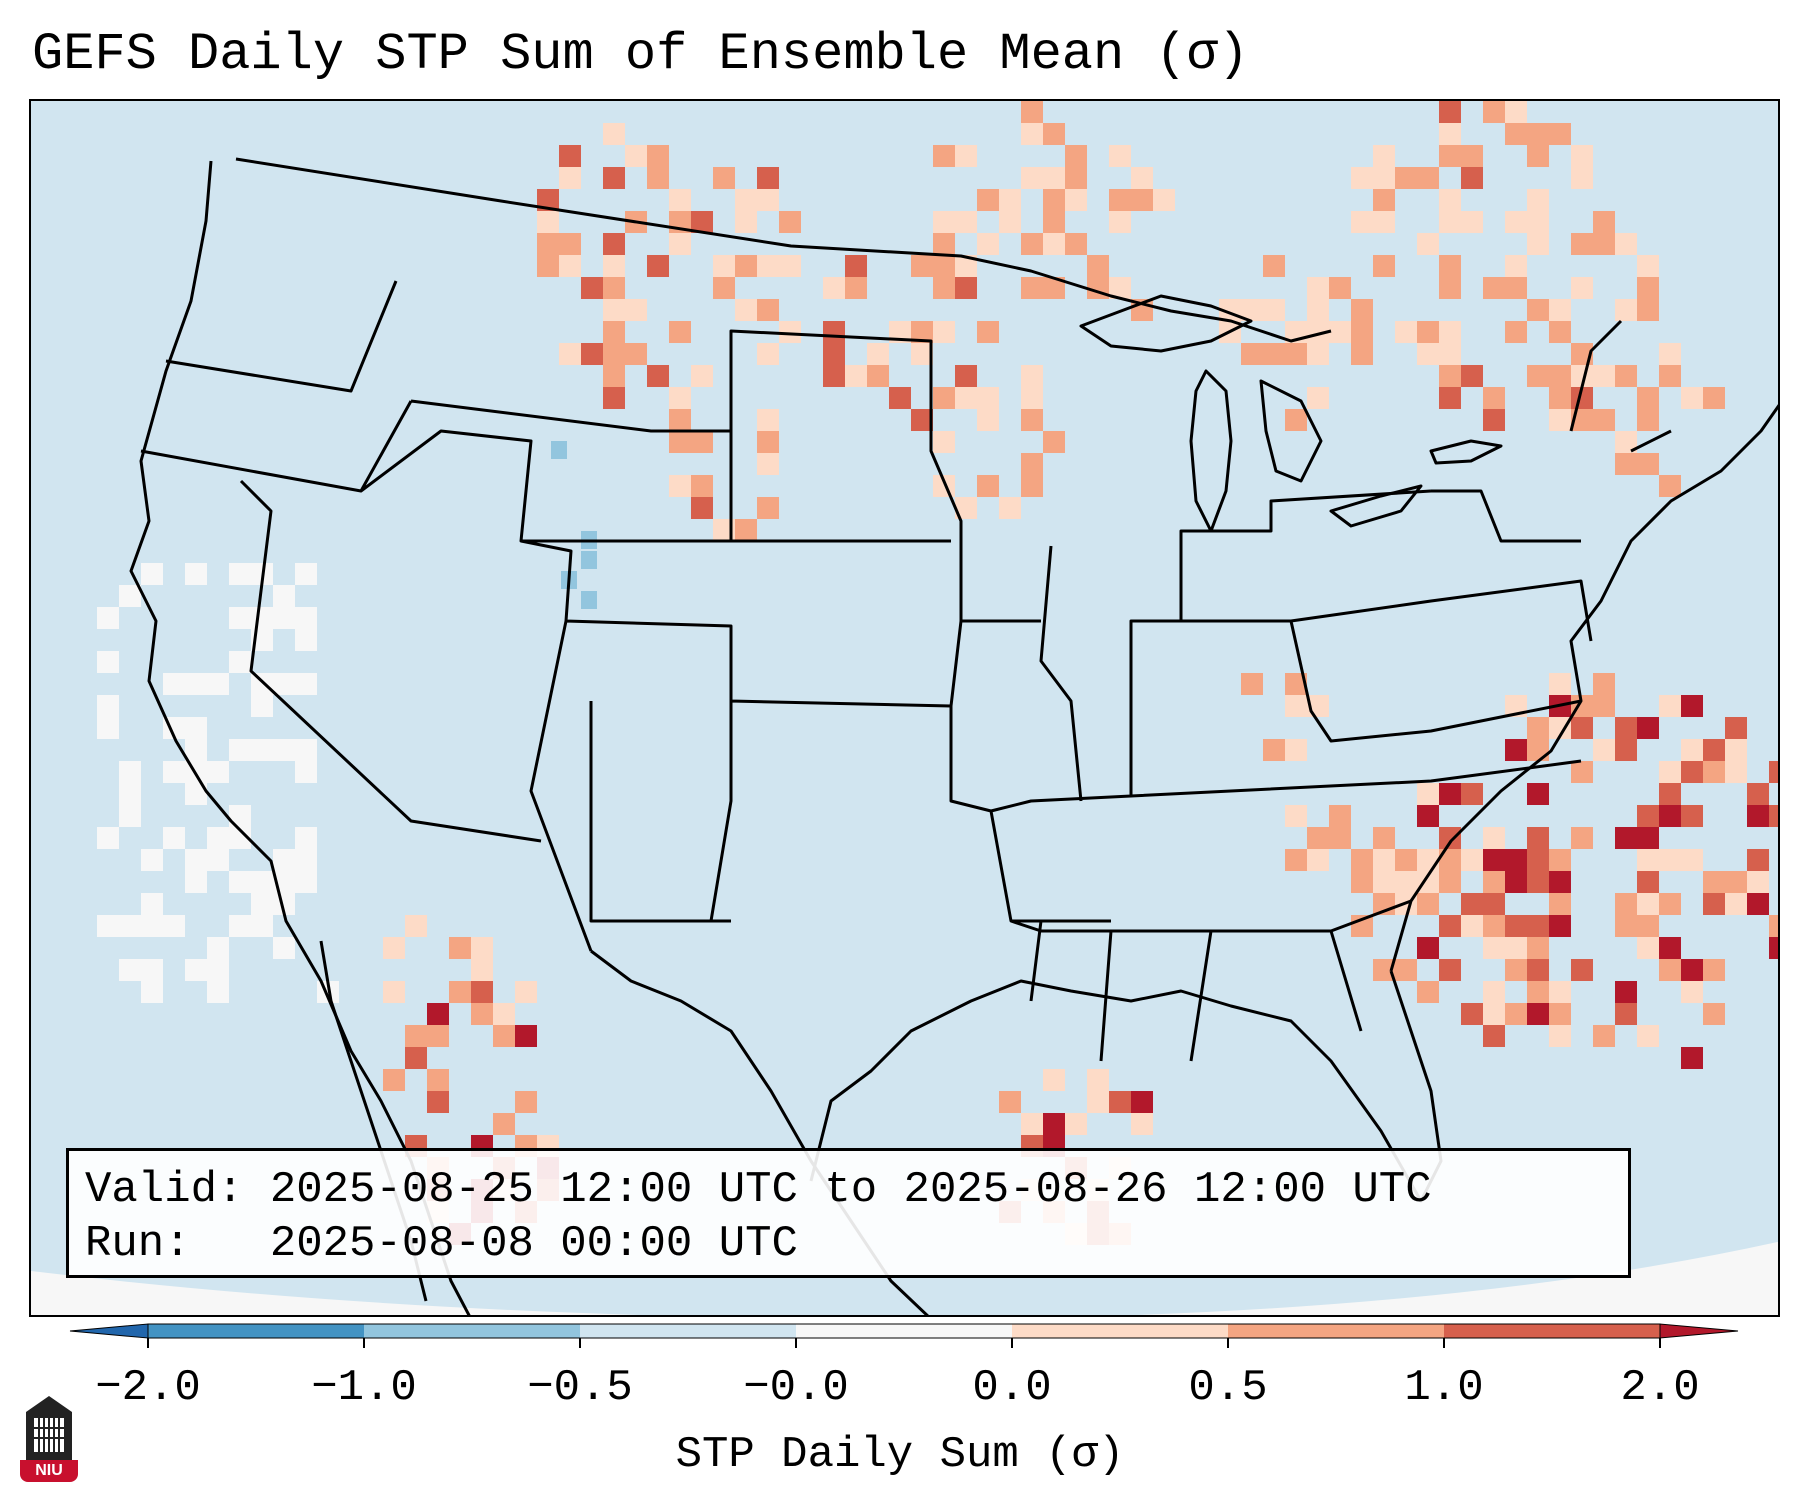 The height and width of the screenshot is (1506, 1803). I want to click on chart-title: GEFS Daily STP Sum of Ensemble Mean (σ), so click(640, 54).